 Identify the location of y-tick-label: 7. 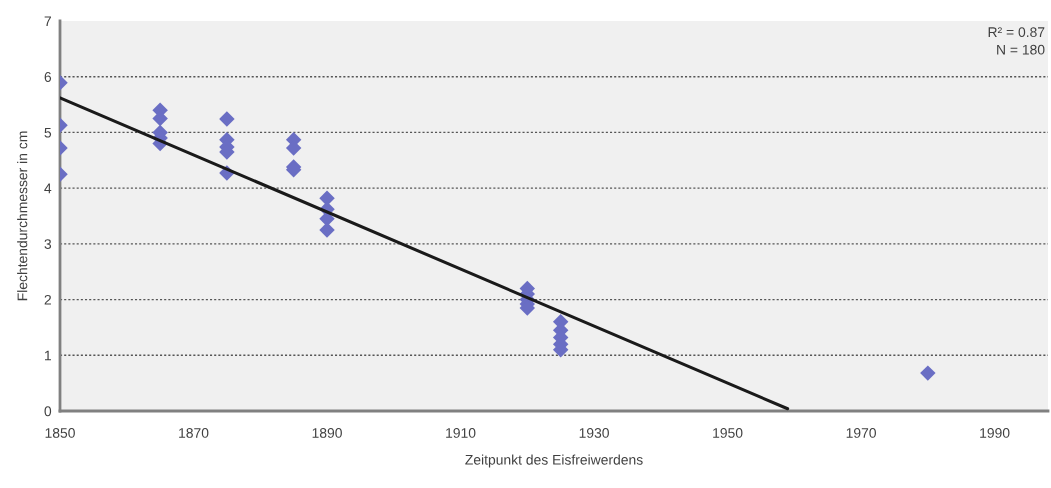
(47, 21).